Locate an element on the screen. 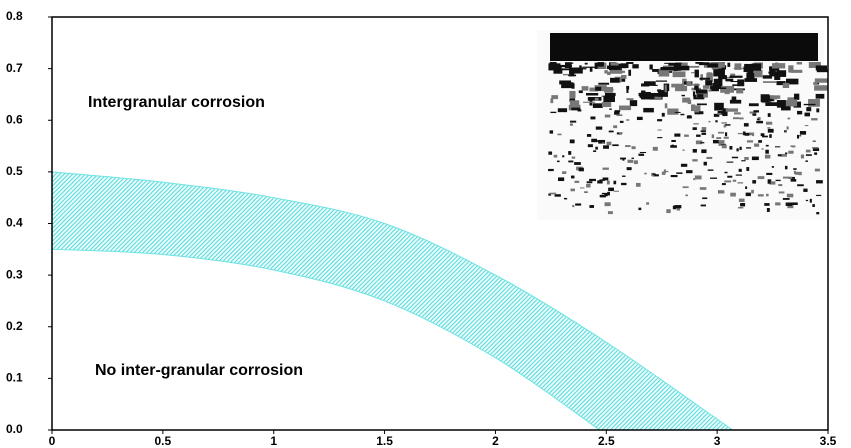  y-tick-label: 0.5 is located at coordinates (14, 171).